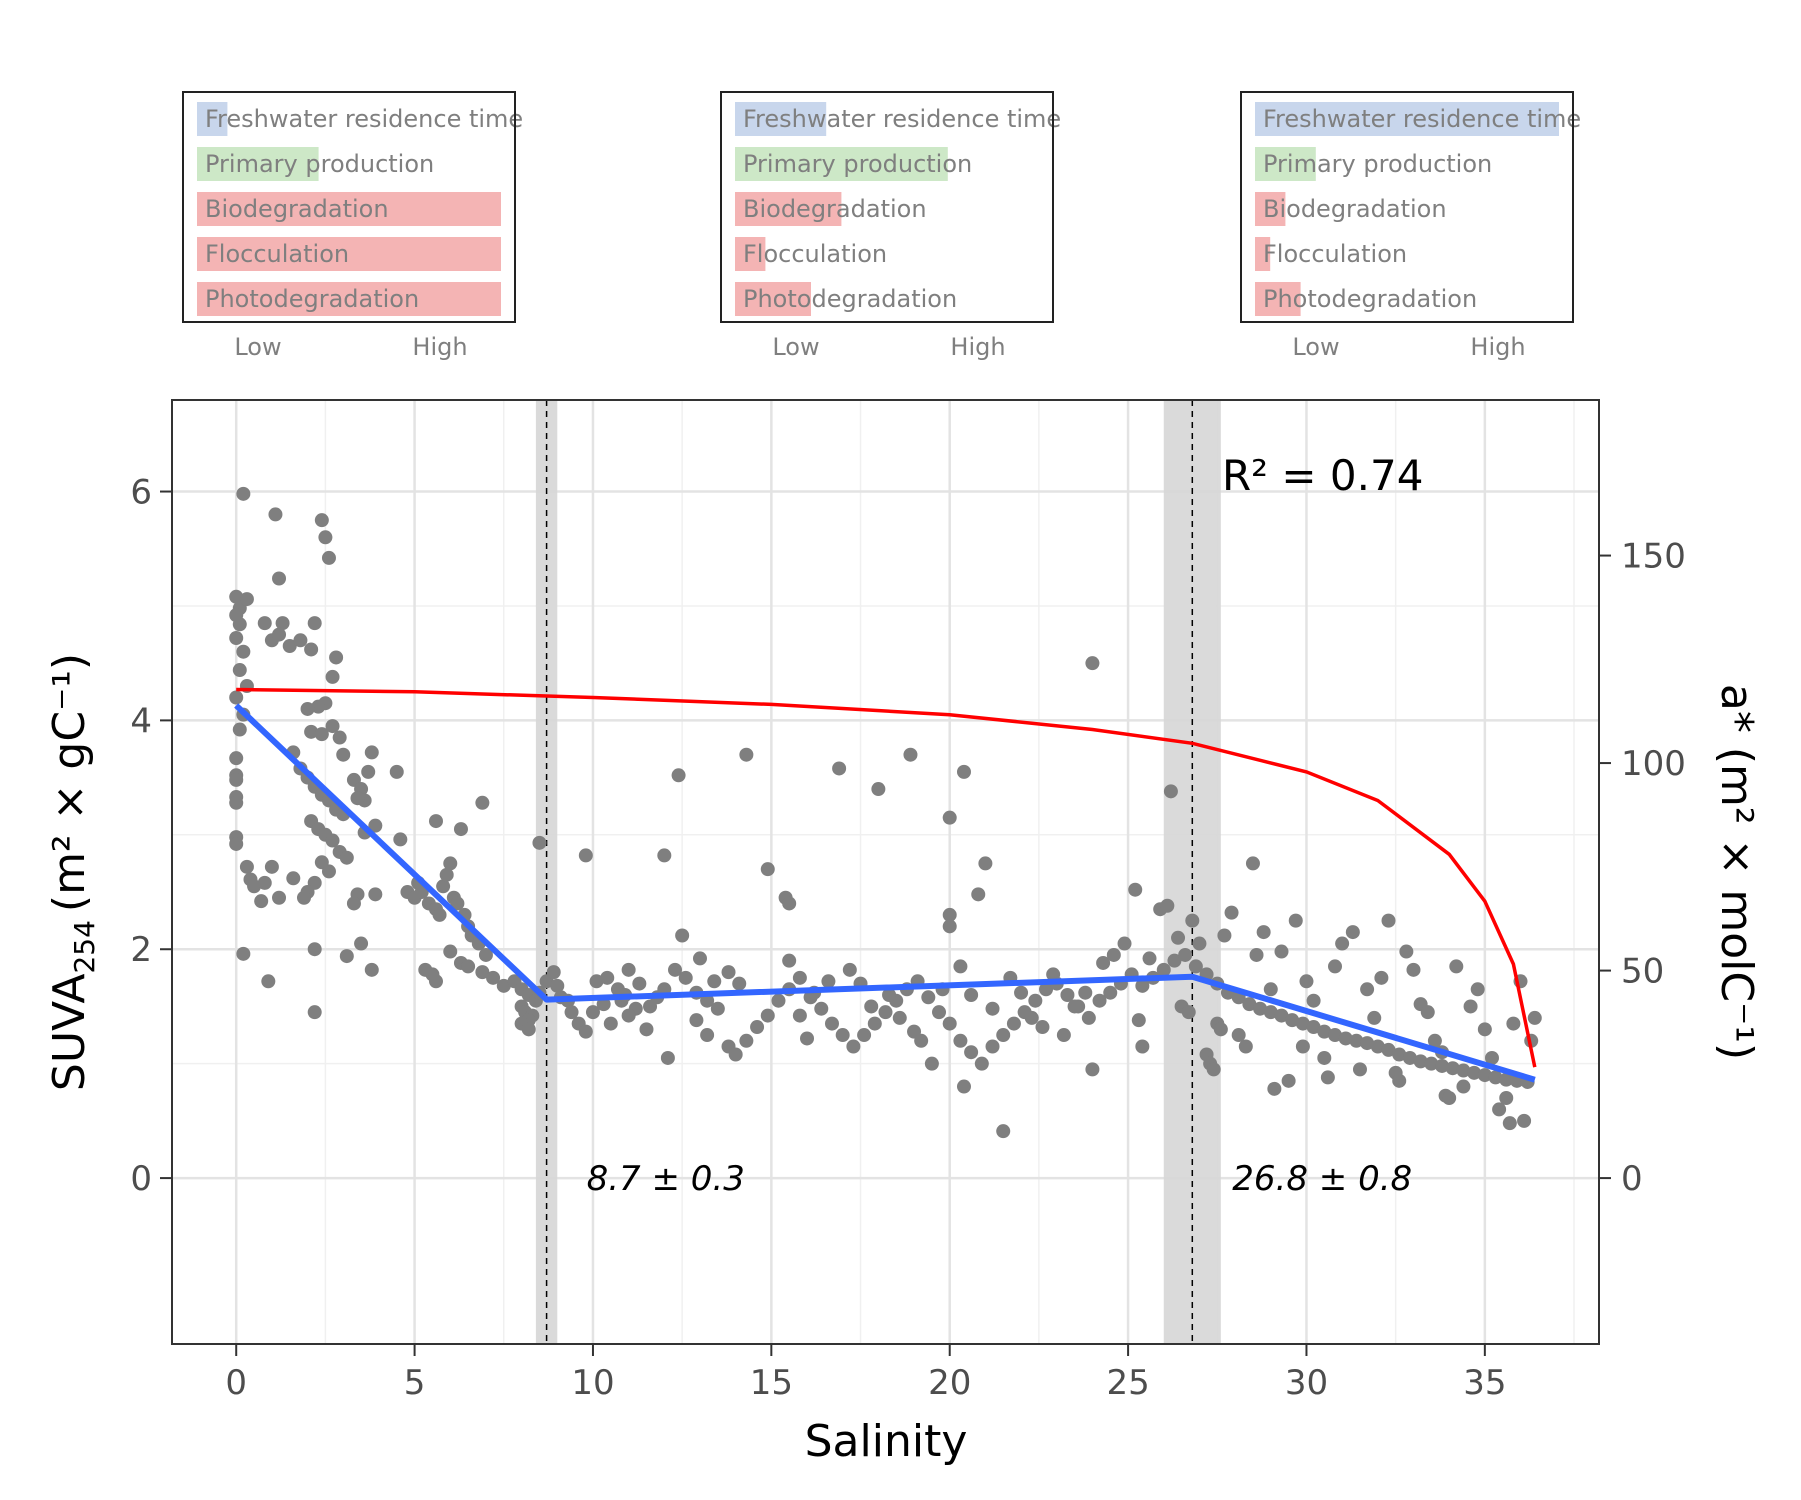 Image resolution: width=1801 pixels, height=1500 pixels. I want to click on scale-low-label: Low, so click(257, 347).